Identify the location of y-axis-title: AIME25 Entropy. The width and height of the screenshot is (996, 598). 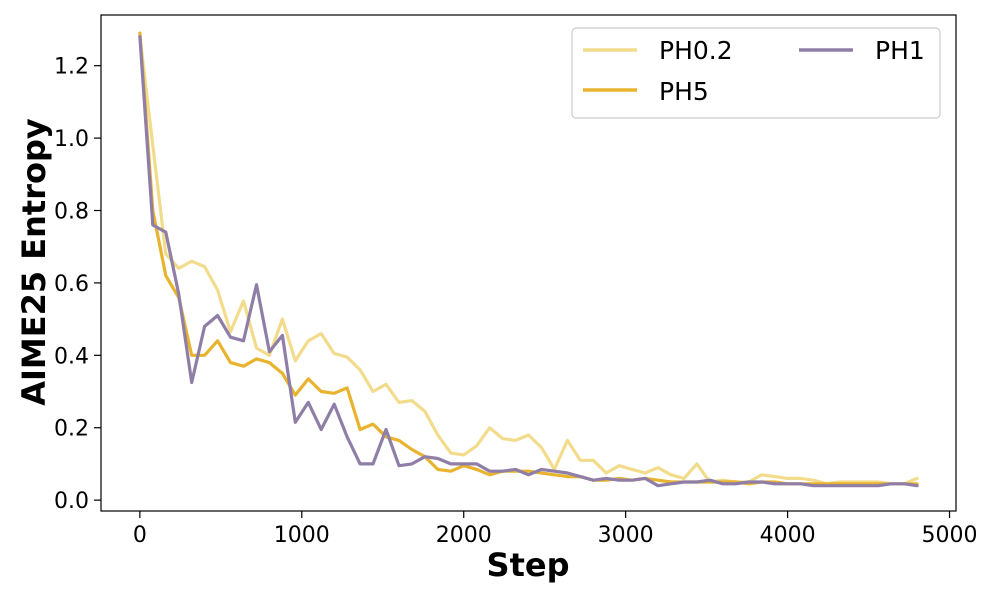
(34, 262).